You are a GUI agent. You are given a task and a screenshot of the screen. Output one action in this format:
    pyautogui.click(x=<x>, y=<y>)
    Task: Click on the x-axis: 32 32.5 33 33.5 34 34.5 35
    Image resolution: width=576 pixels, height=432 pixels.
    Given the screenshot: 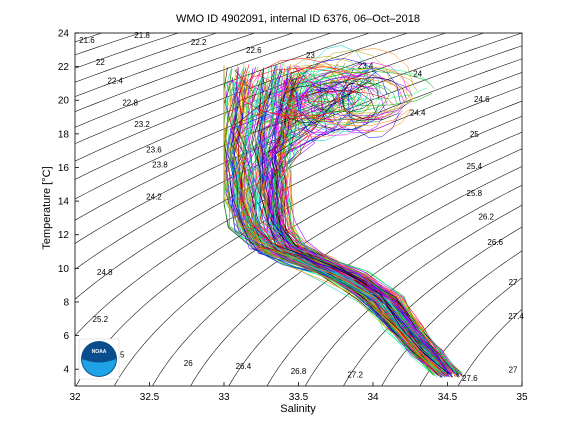 What is the action you would take?
    pyautogui.click(x=298, y=392)
    